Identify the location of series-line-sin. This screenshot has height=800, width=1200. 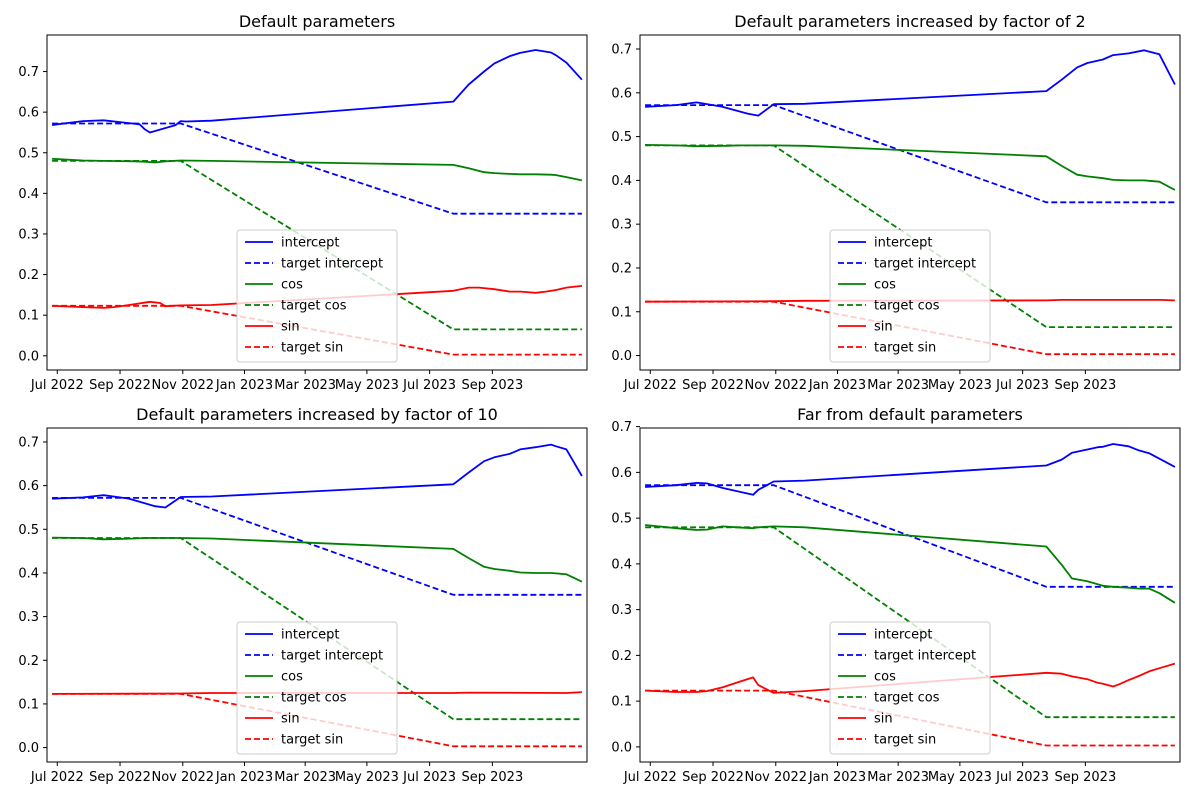
(910, 678).